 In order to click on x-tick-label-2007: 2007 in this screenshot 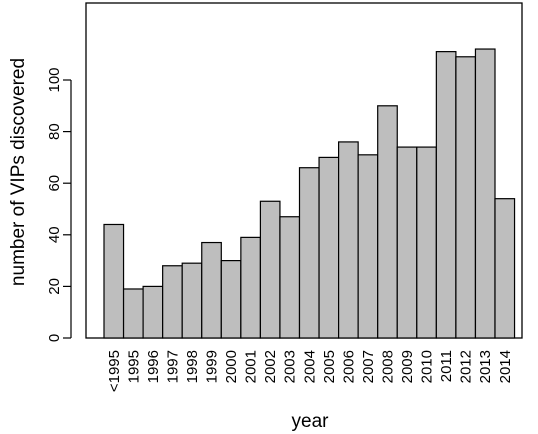, I will do `click(368, 366)`.